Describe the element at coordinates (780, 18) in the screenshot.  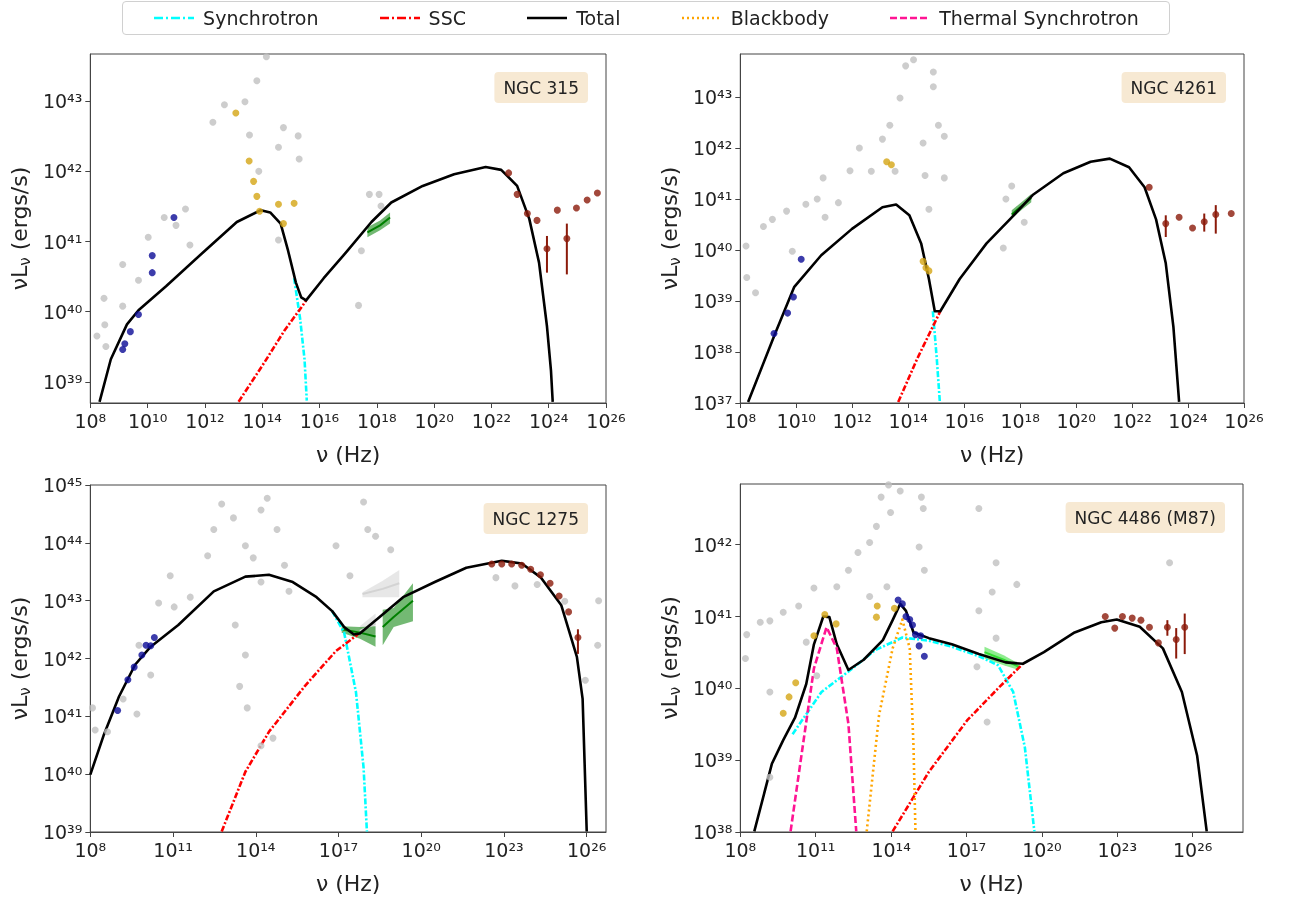
I see `legend-label: Blackbody` at that location.